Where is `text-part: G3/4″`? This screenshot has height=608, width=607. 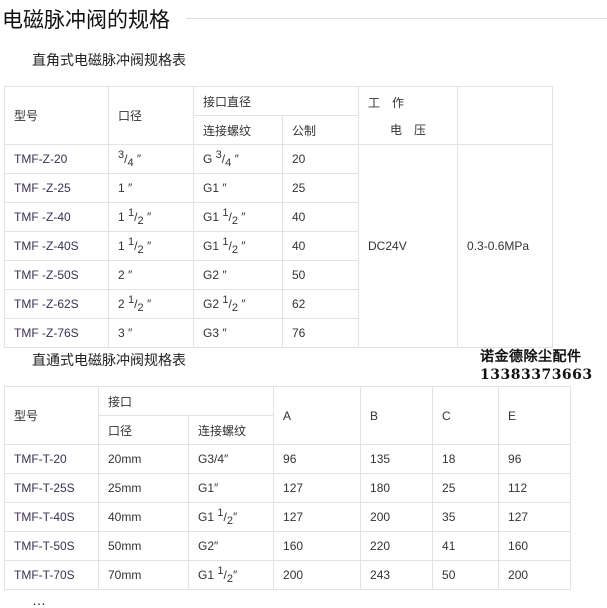 text-part: G3/4″ is located at coordinates (213, 459).